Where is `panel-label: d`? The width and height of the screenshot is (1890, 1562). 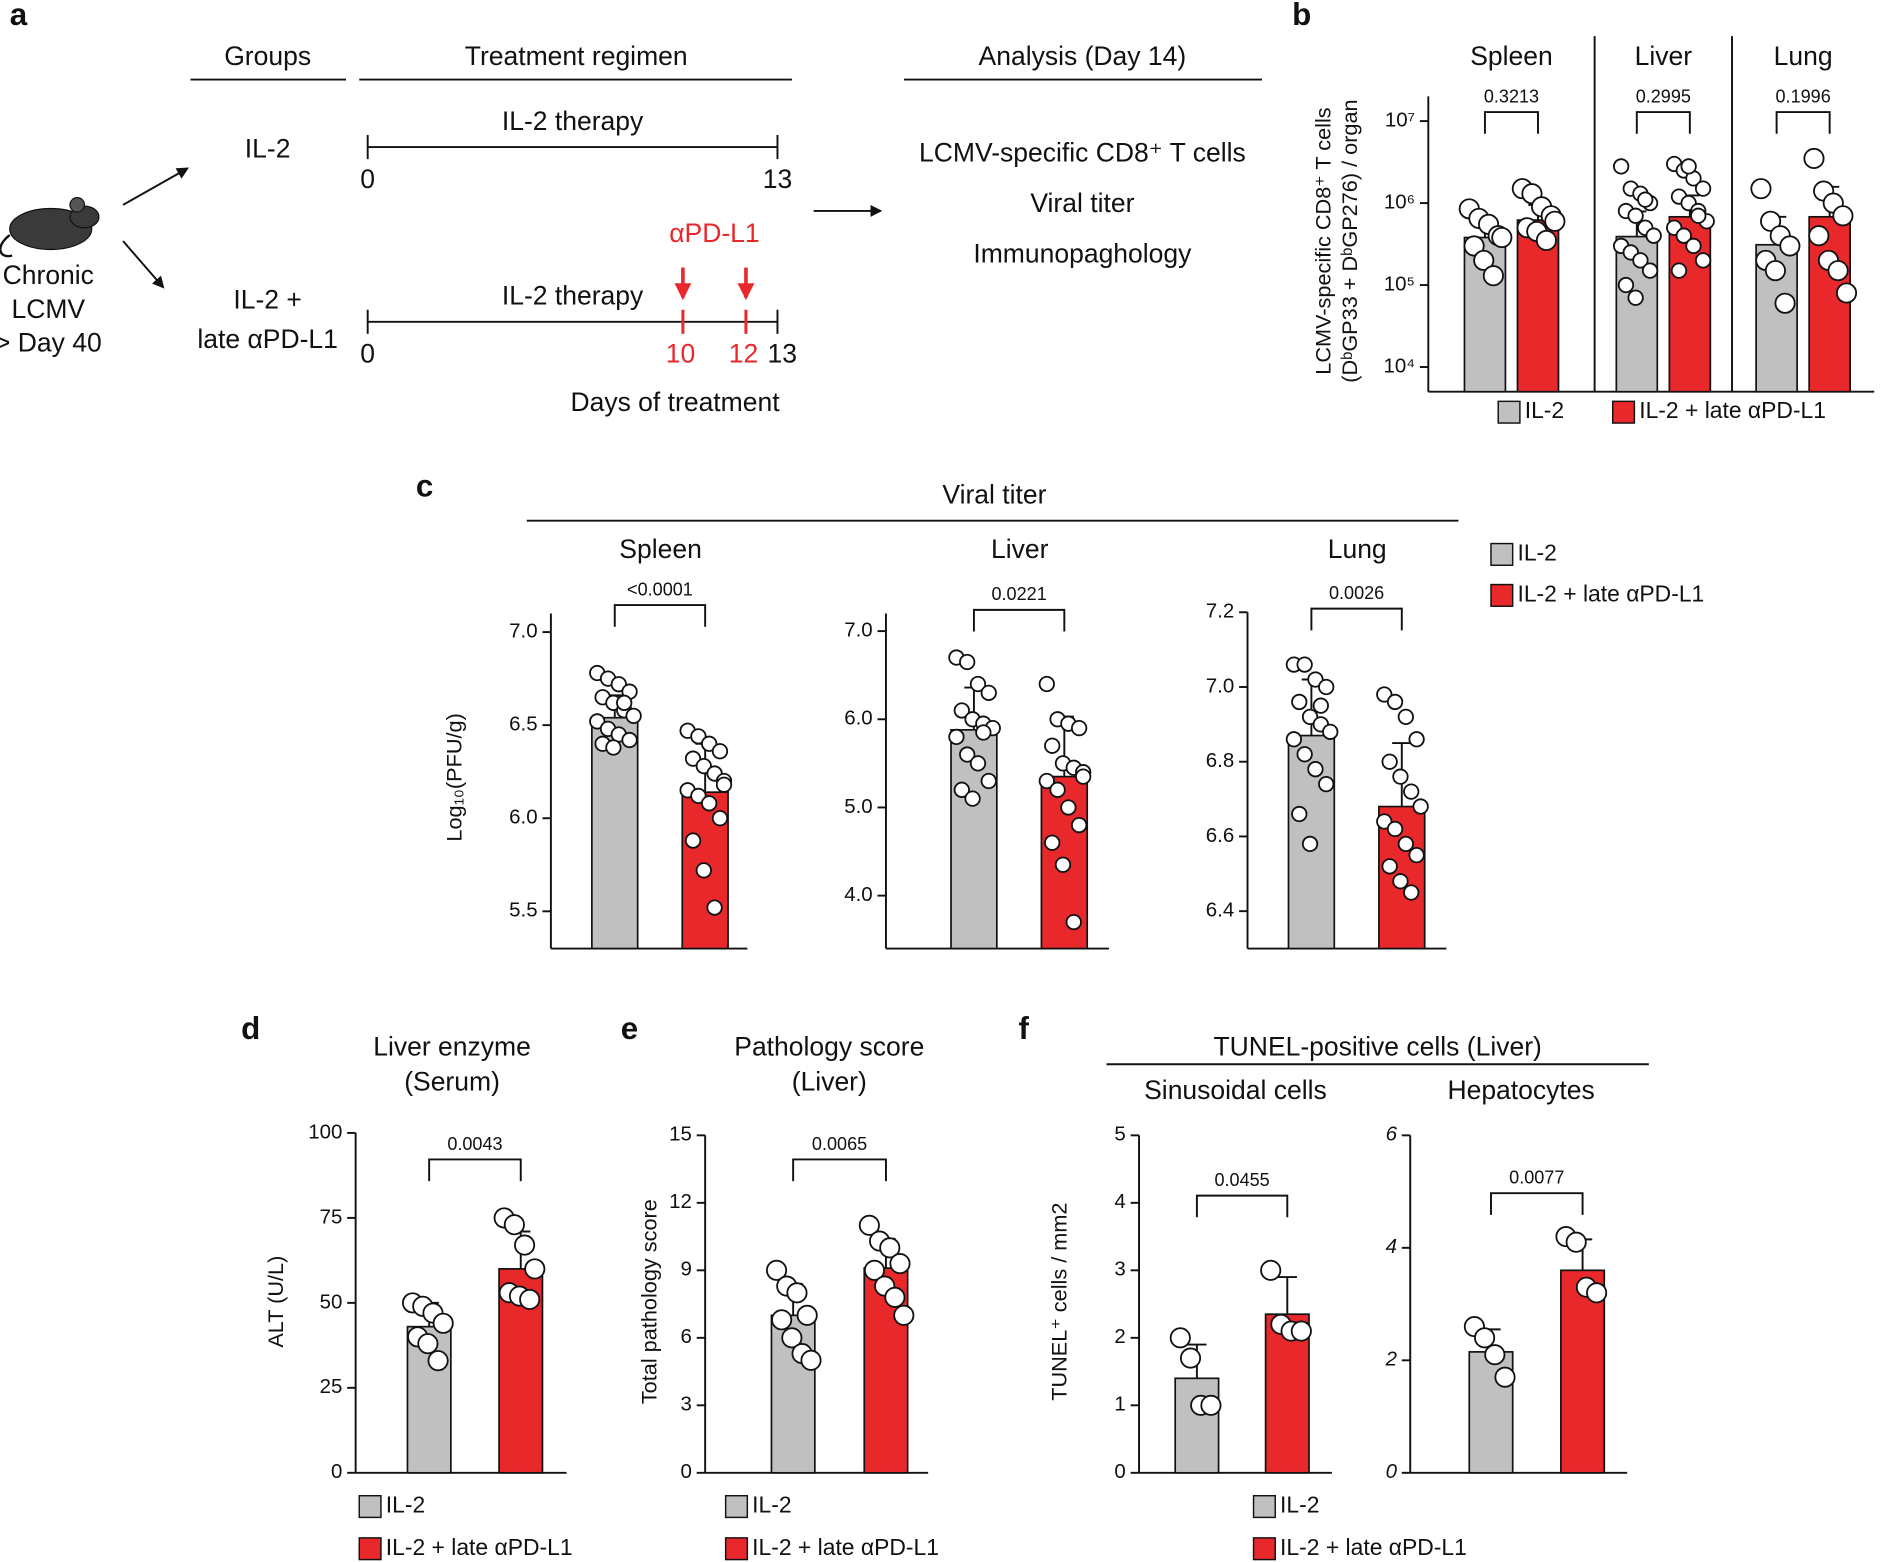
panel-label: d is located at coordinates (250, 1028).